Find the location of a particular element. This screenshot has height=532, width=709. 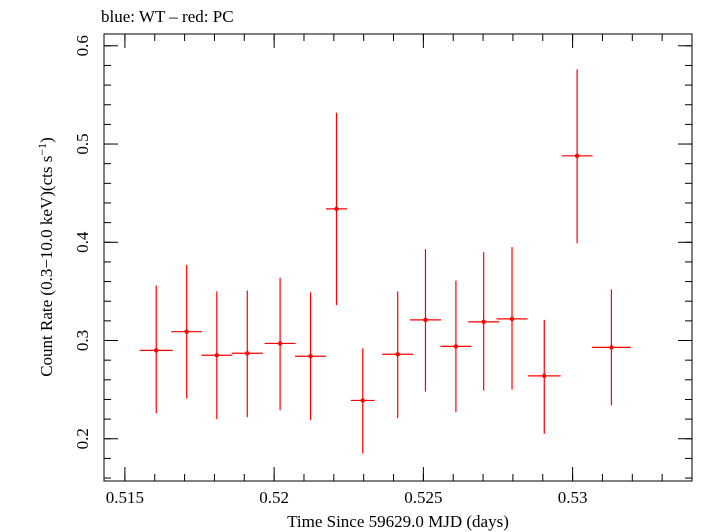

y-axis-label-exponent: −1 is located at coordinates (42, 149).